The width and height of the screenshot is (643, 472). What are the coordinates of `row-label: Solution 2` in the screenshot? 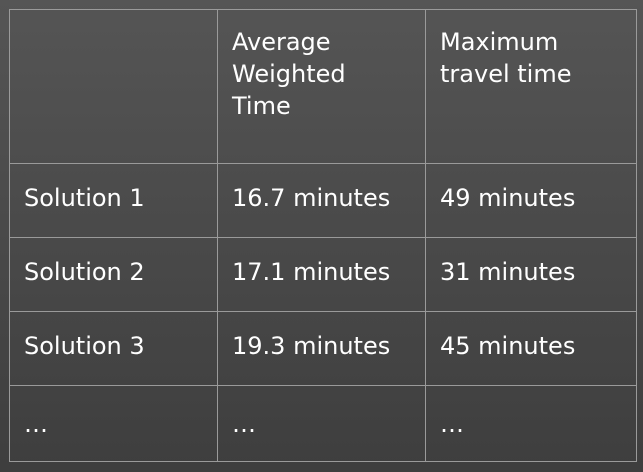 It's located at (113, 274).